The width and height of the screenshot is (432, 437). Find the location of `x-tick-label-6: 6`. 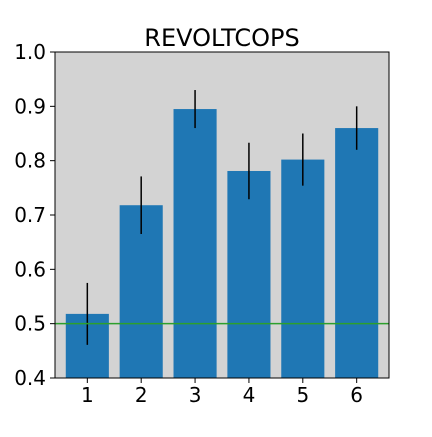

x-tick-label-6: 6 is located at coordinates (356, 395).